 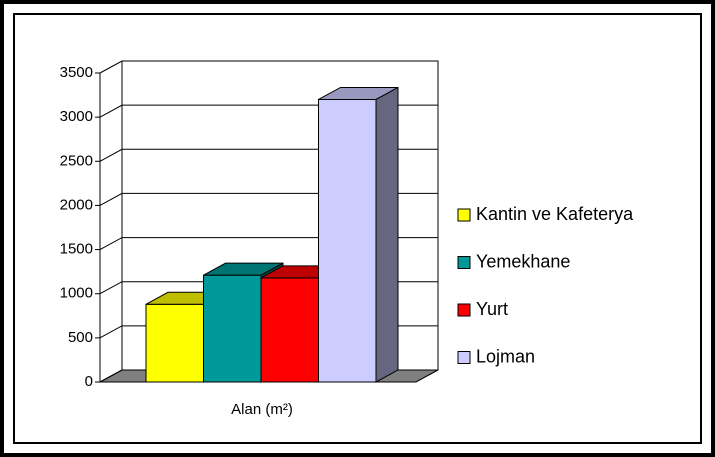 What do you see at coordinates (492, 309) in the screenshot?
I see `legend-label: Yurt` at bounding box center [492, 309].